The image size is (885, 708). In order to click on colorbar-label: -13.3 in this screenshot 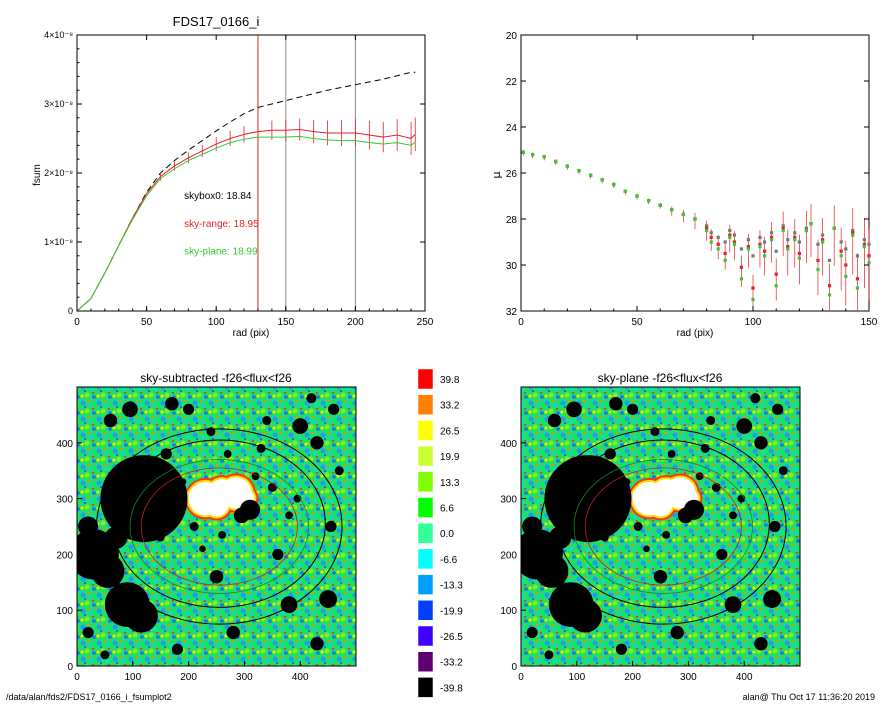, I will do `click(451, 586)`.